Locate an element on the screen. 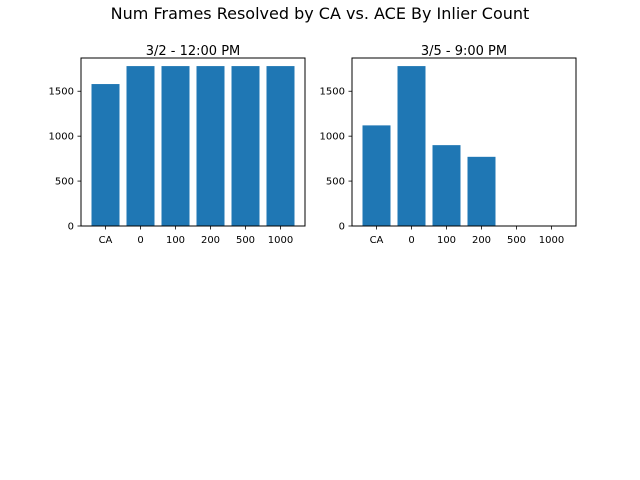 This screenshot has height=480, width=640. left-y-tick-label: 500 is located at coordinates (64, 182).